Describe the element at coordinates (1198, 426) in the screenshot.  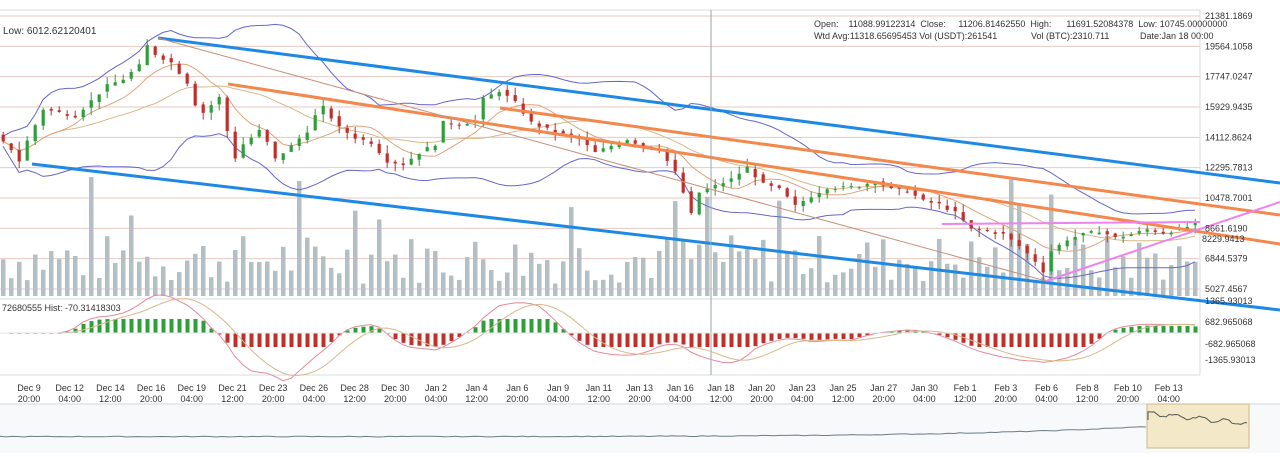
I see `navigator-window` at that location.